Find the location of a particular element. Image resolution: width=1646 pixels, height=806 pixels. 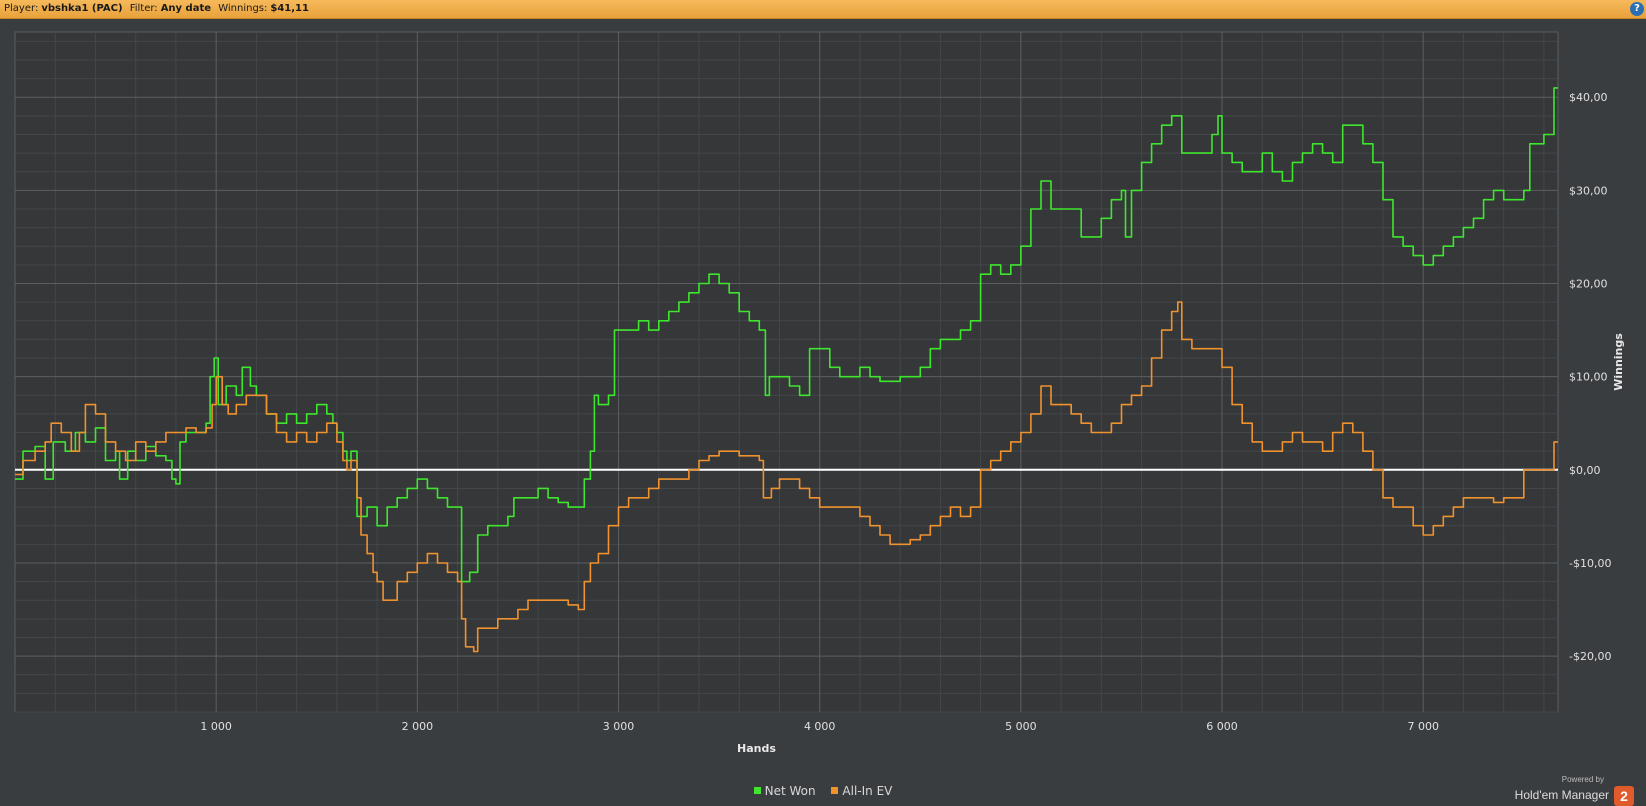

y-tick-label: $20,00 is located at coordinates (1588, 284).